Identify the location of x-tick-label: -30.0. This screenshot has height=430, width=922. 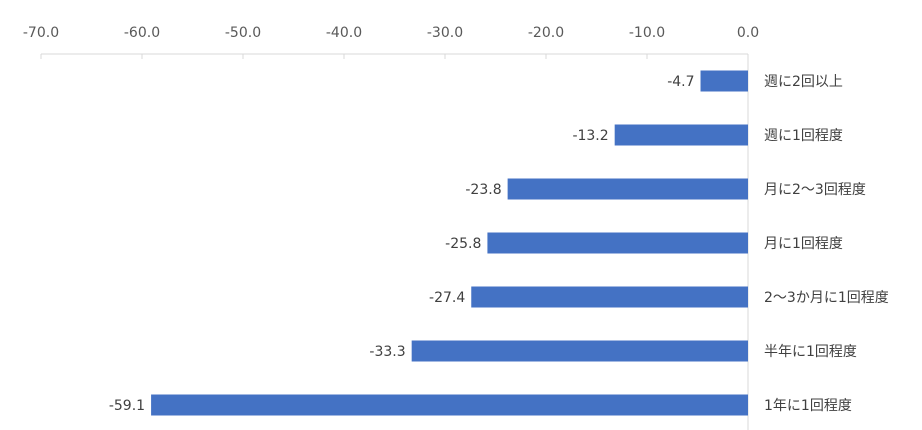
(445, 33).